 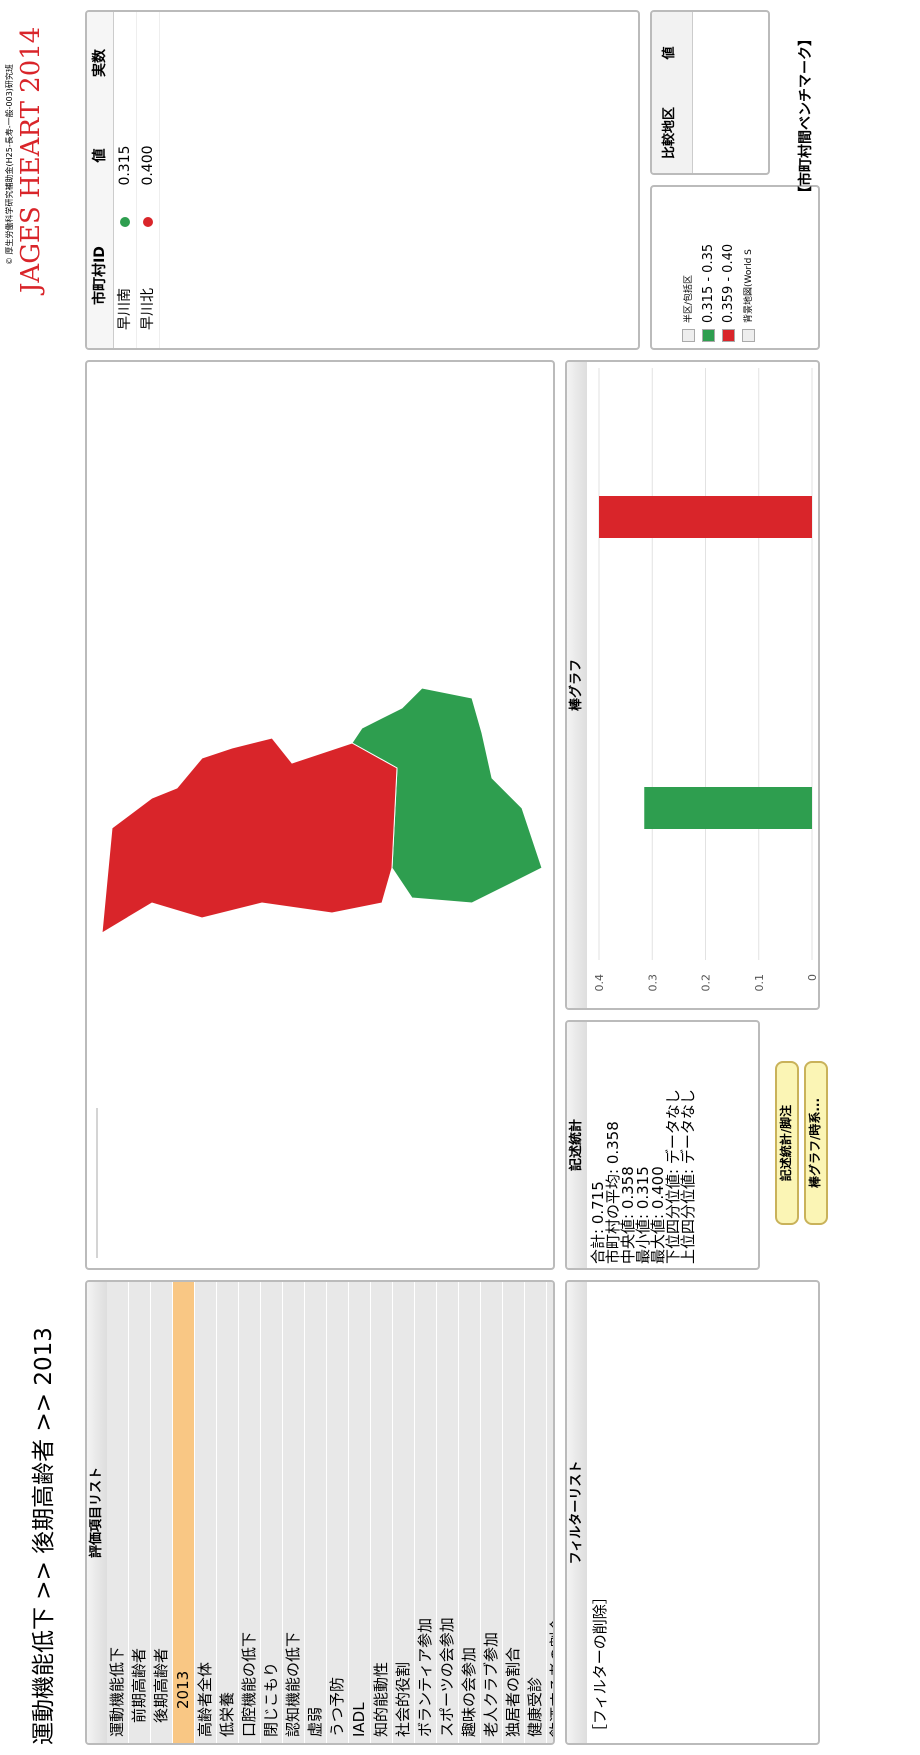 I want to click on tree-item: 趣味の会参加, so click(x=470, y=1512).